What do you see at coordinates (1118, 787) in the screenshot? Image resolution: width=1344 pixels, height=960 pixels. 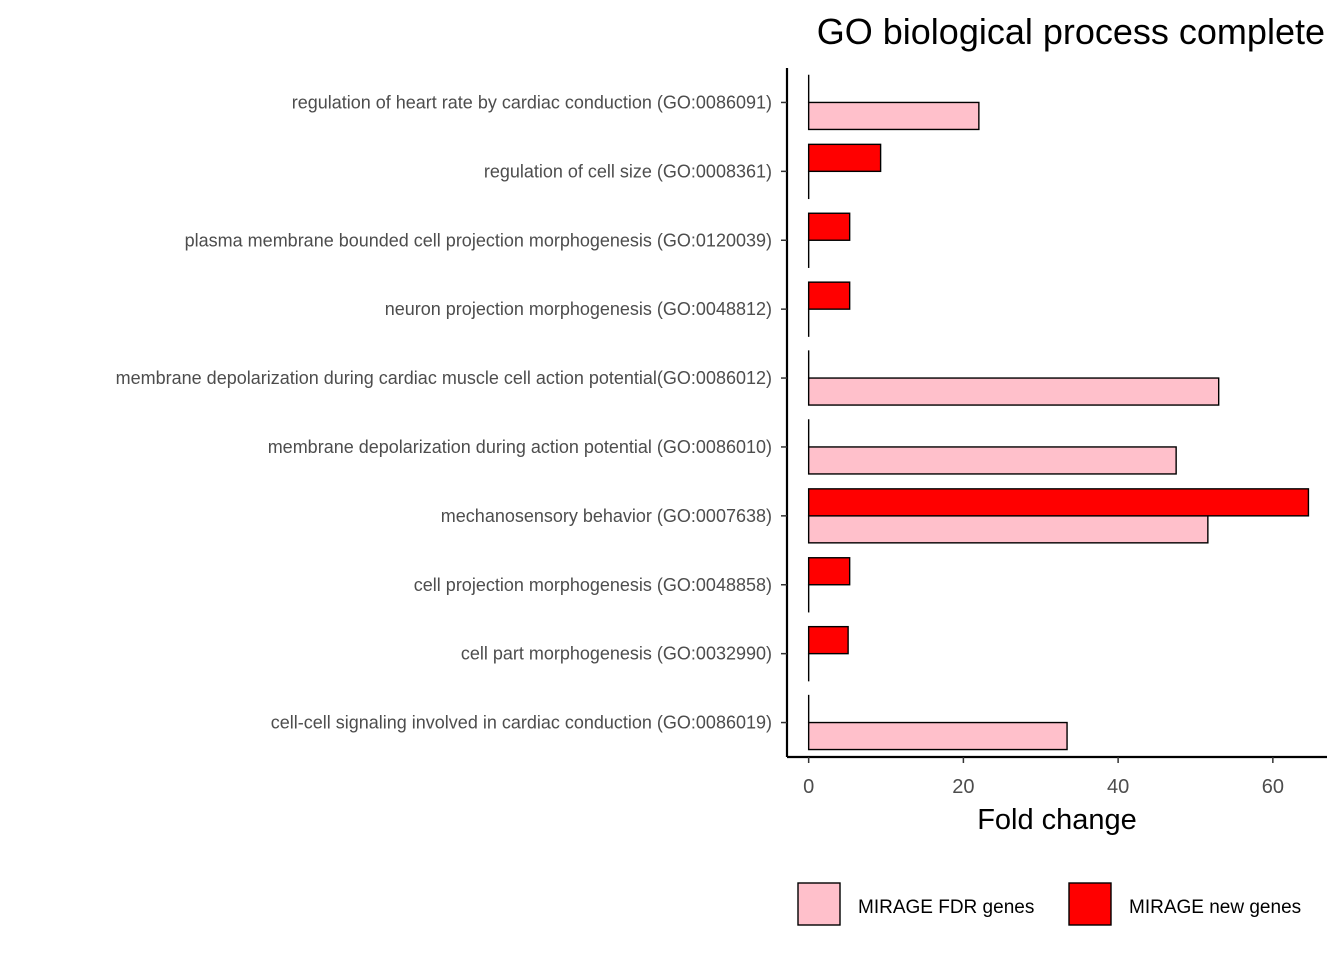 I see `x-tick-label-2: 40` at bounding box center [1118, 787].